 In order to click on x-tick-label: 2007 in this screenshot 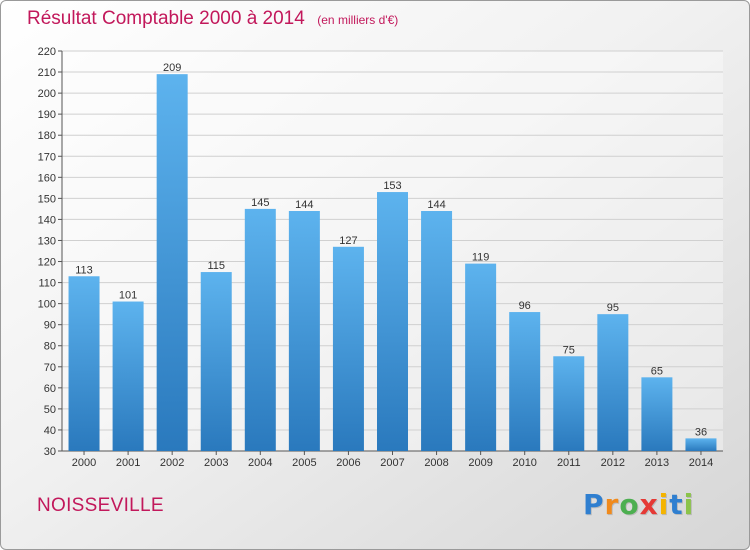, I will do `click(392, 463)`.